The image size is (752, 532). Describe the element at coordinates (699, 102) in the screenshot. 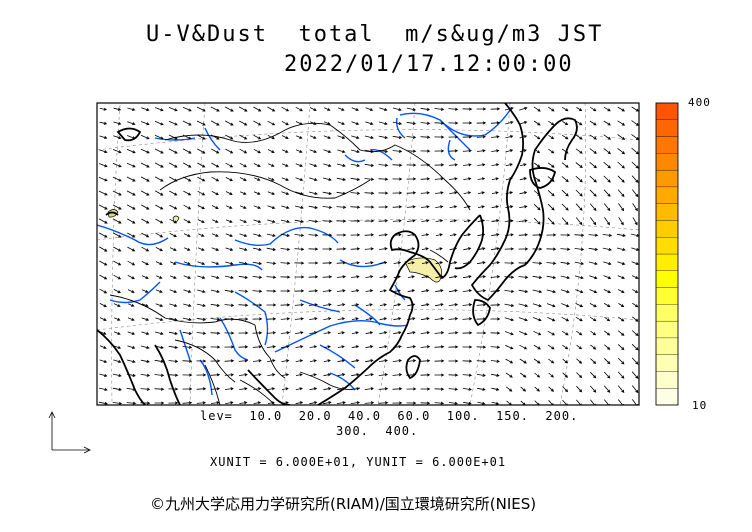

I see `colorbar-max-label: 400` at that location.